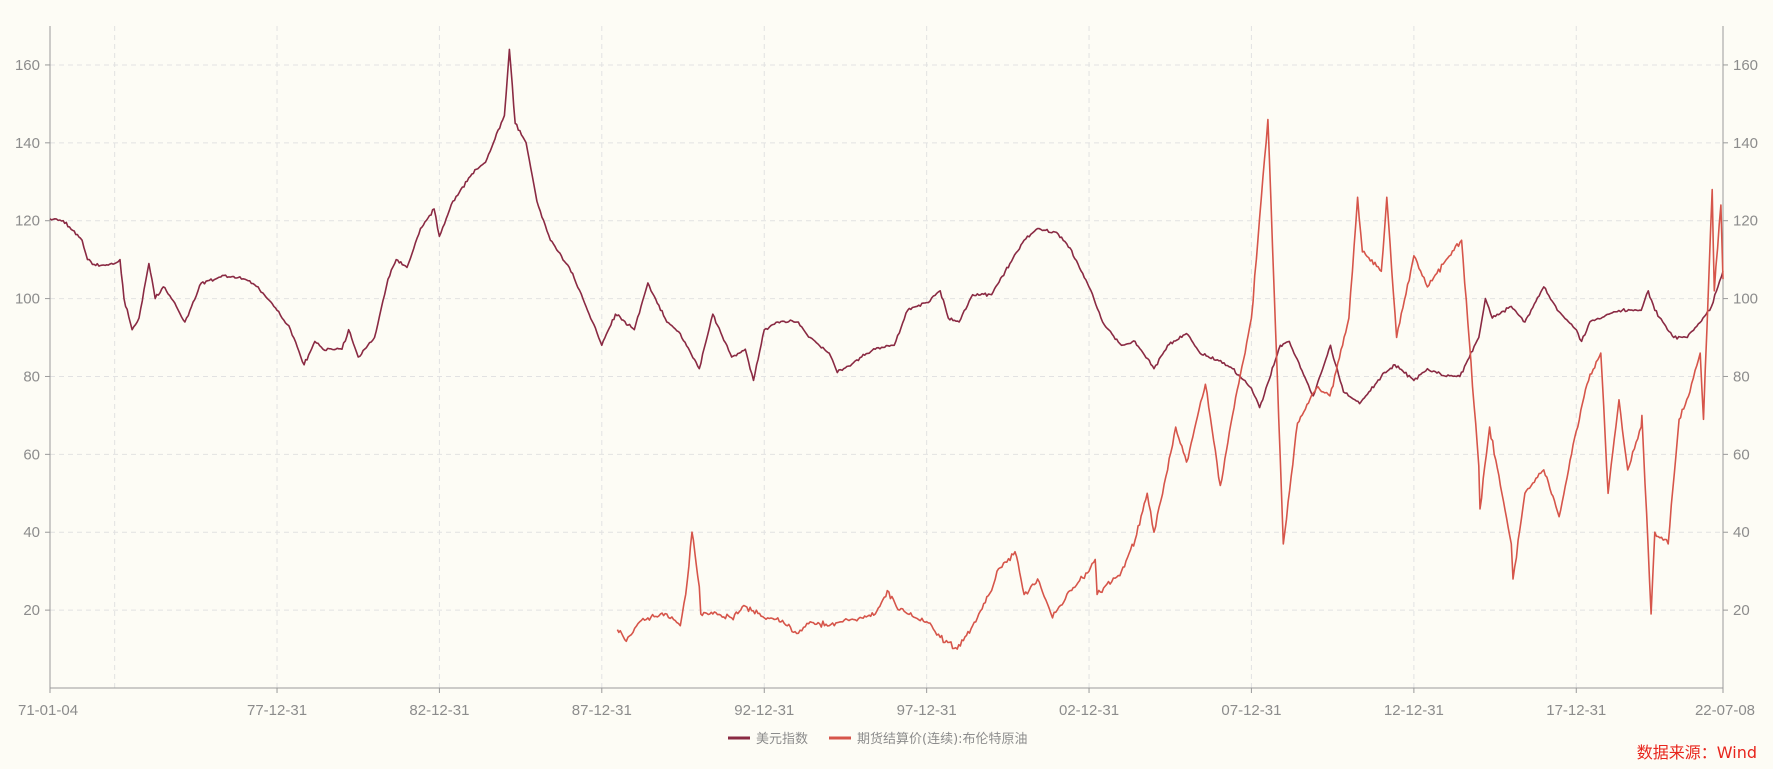 Image resolution: width=1773 pixels, height=769 pixels. I want to click on y-tick-label-left: 20, so click(31, 610).